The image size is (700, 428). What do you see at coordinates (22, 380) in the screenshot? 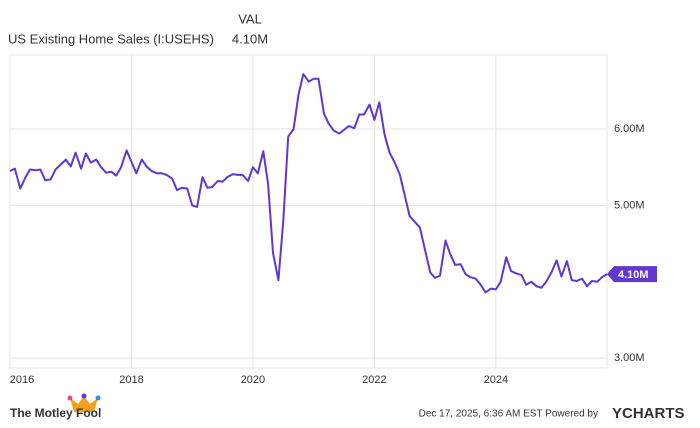
I see `x-tick-label: 2016` at bounding box center [22, 380].